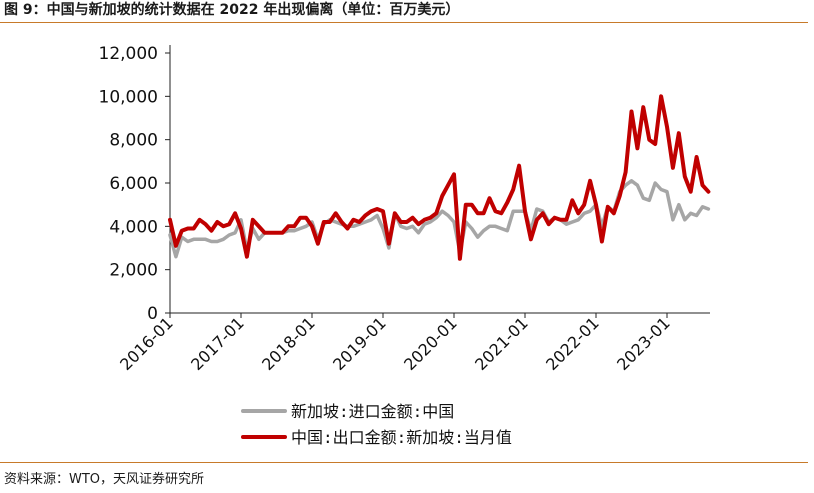 This screenshot has width=814, height=493. What do you see at coordinates (133, 184) in the screenshot?
I see `y-tick-label: 6,000` at bounding box center [133, 184].